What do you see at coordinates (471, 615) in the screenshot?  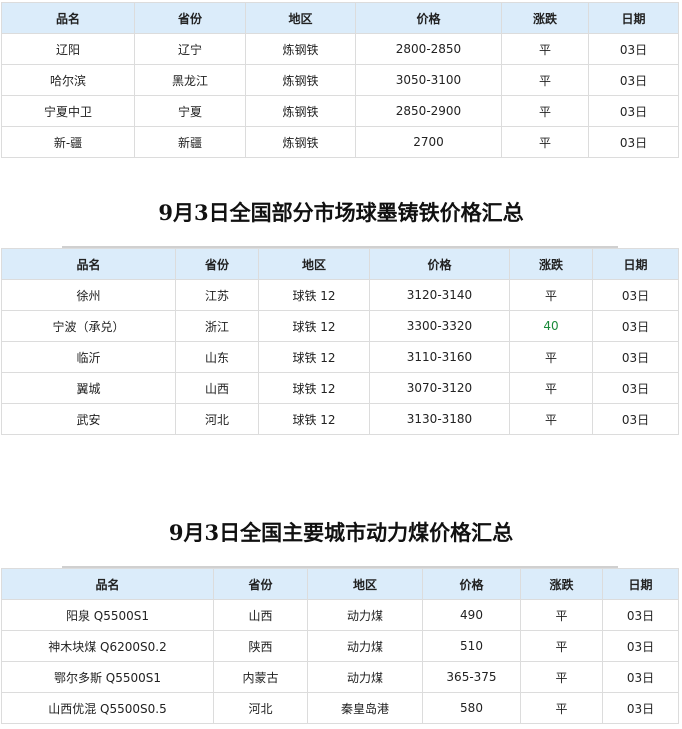 I see `cell-price: 490` at bounding box center [471, 615].